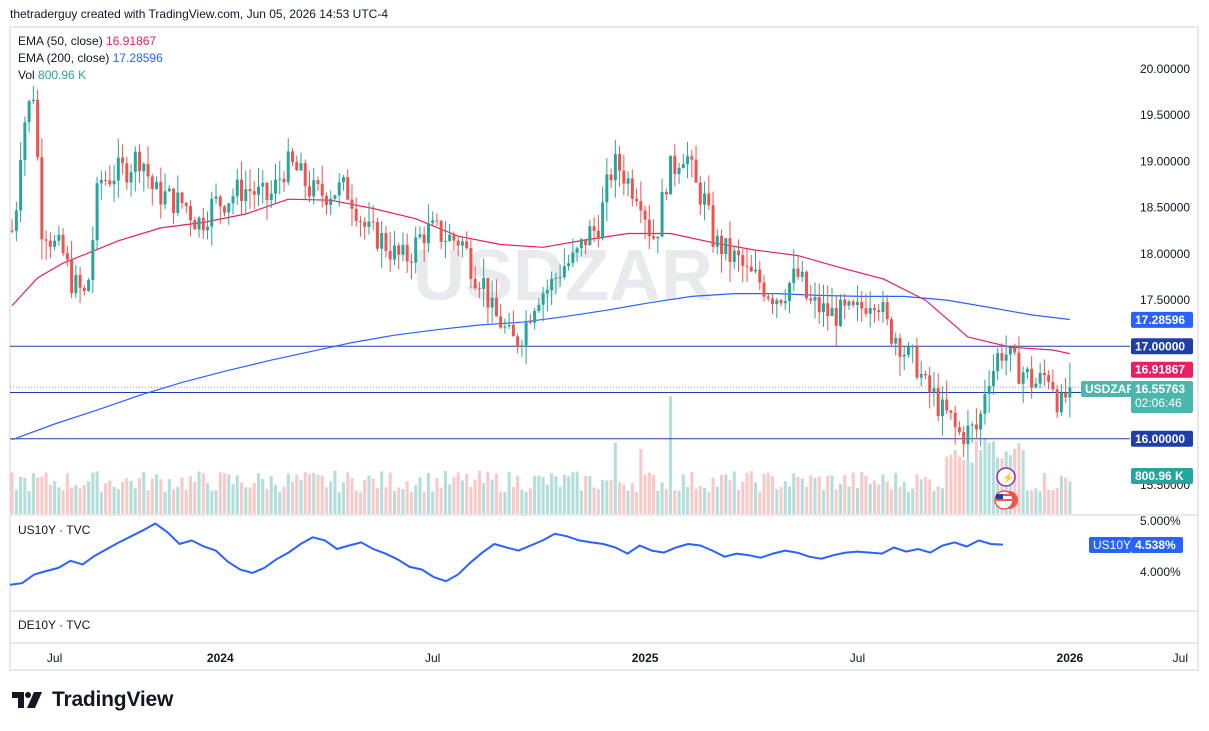 The width and height of the screenshot is (1209, 731). Describe the element at coordinates (92, 700) in the screenshot. I see `tradingview-logo: TradingView` at that location.